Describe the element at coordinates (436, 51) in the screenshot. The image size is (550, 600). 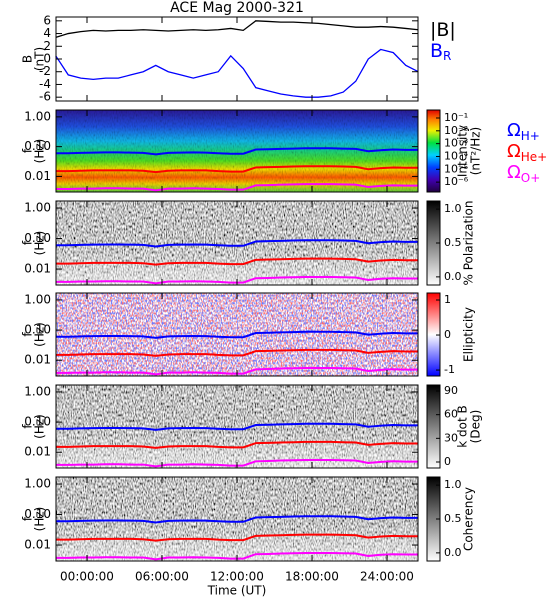
I see `legend-name: B` at that location.